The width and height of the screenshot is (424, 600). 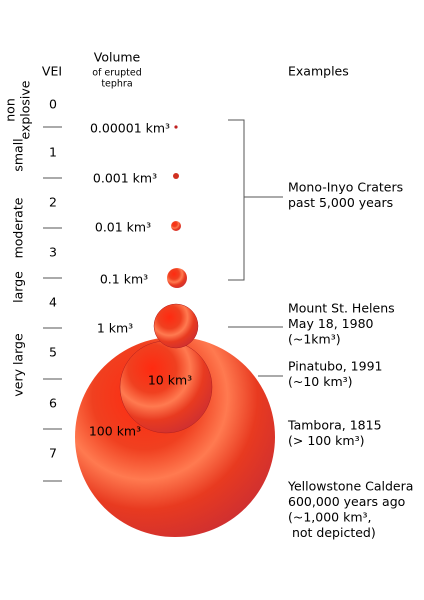 I want to click on volume-label: 0.00001 km³, so click(x=130, y=128).